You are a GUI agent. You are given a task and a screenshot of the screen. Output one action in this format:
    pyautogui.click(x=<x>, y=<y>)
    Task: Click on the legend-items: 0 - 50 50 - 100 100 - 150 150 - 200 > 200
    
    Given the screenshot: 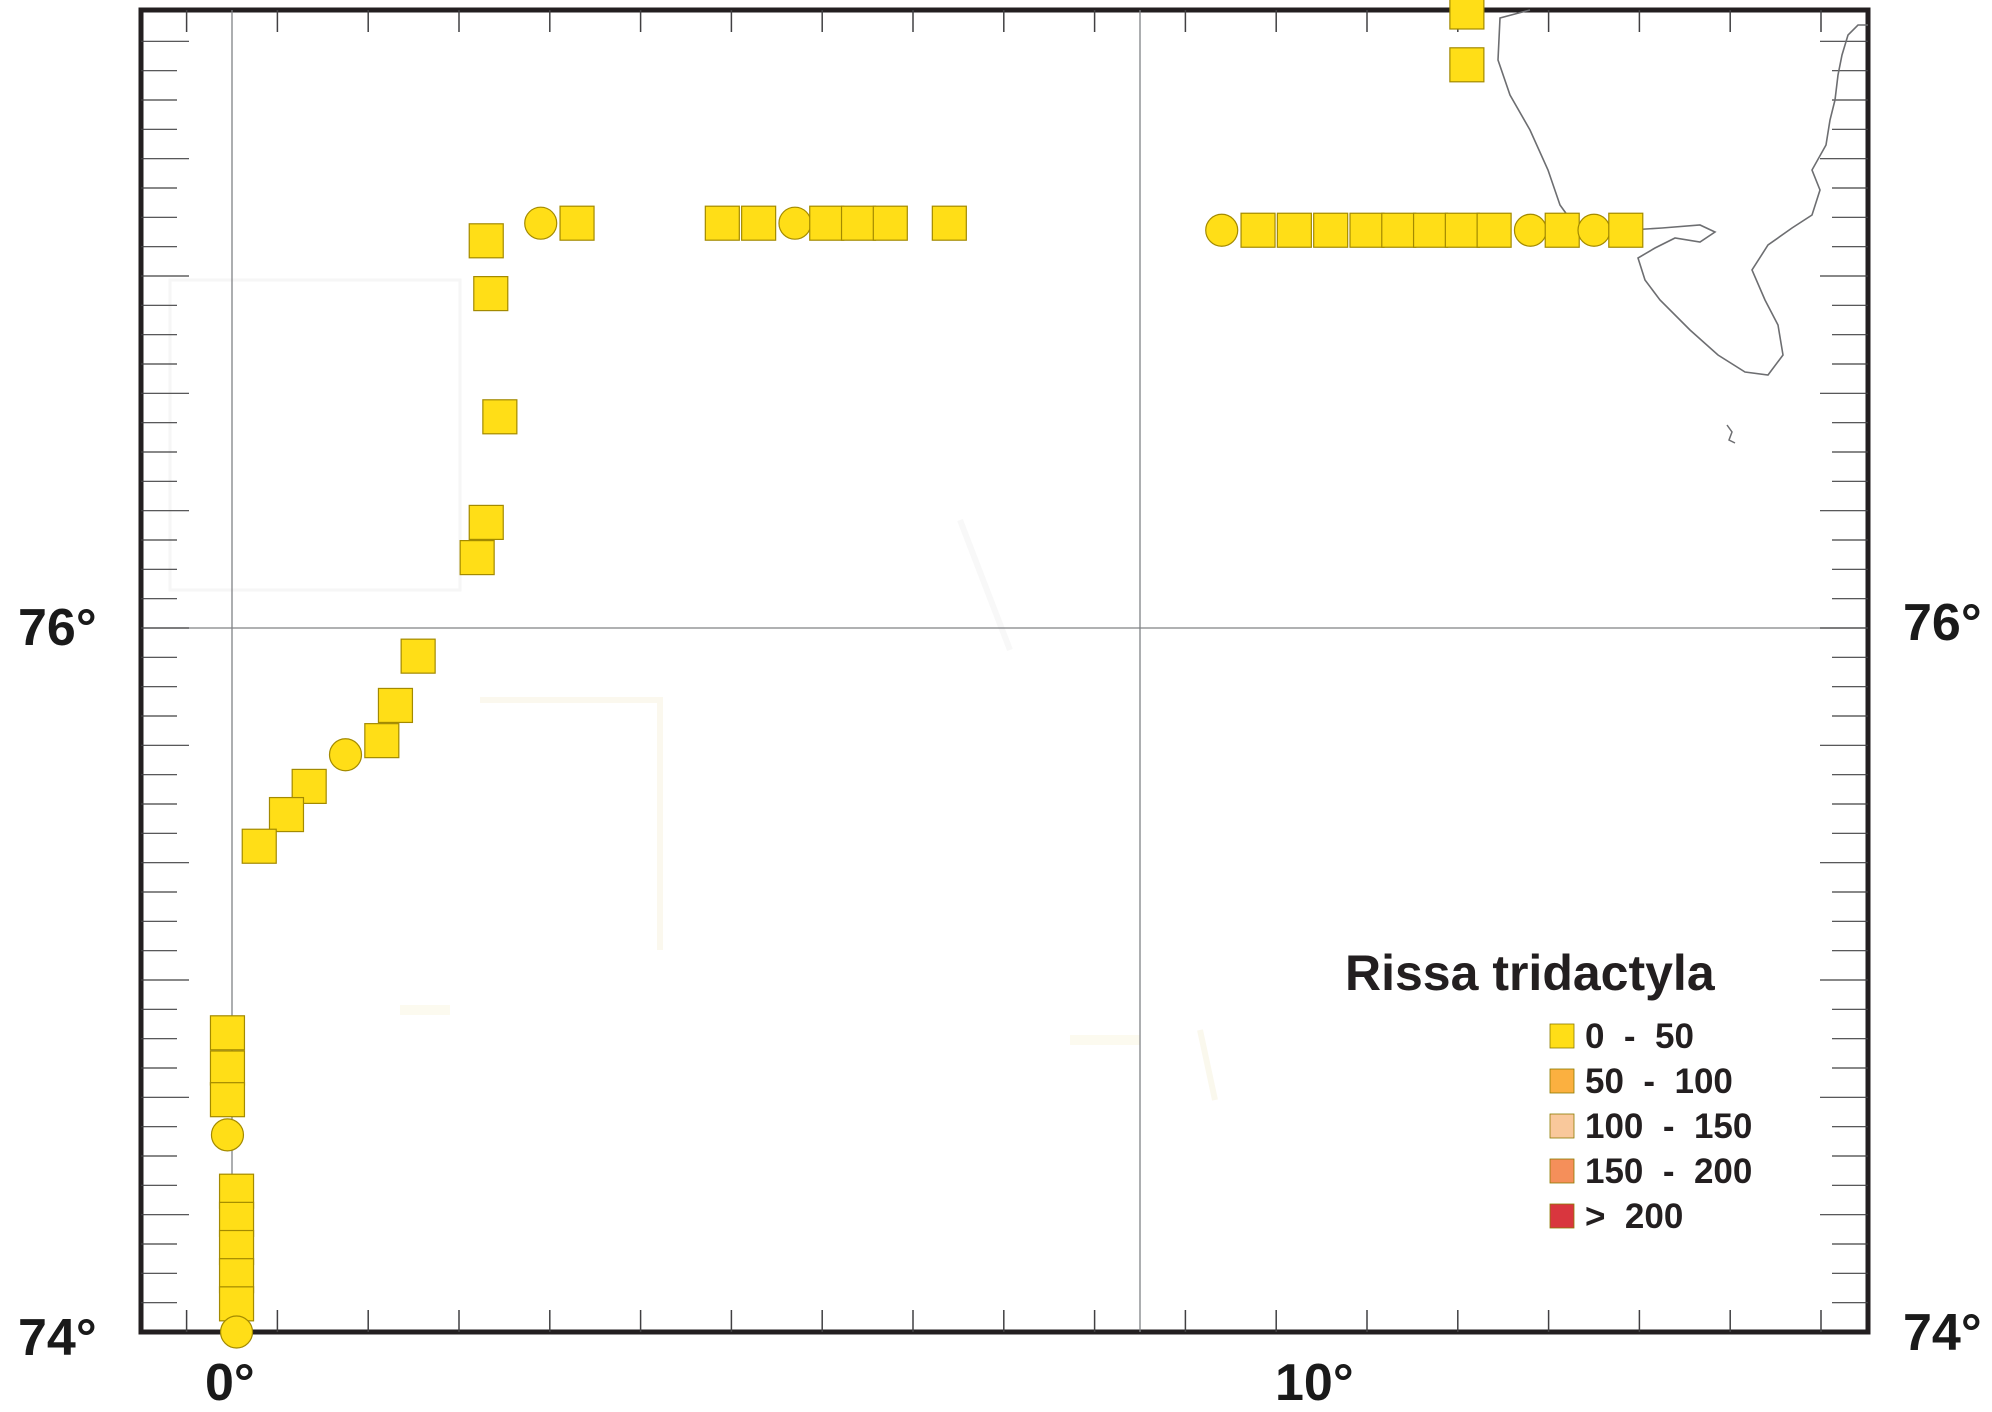 What is the action you would take?
    pyautogui.click(x=1650, y=1126)
    